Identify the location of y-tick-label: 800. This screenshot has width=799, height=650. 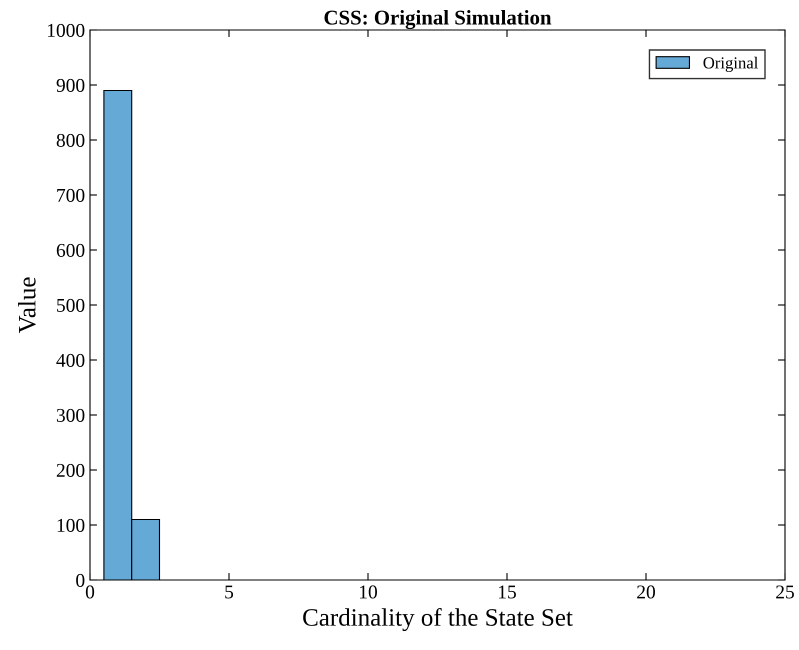
(70, 140).